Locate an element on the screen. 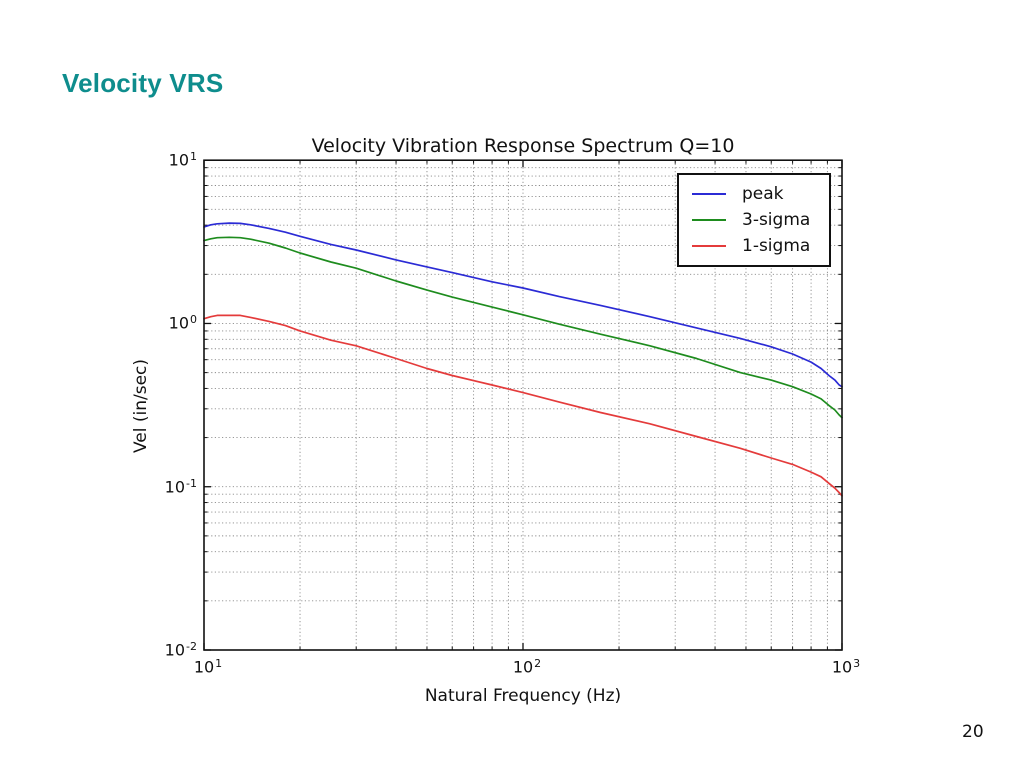  x-axis-label: Natural Frequency (Hz) is located at coordinates (523, 696).